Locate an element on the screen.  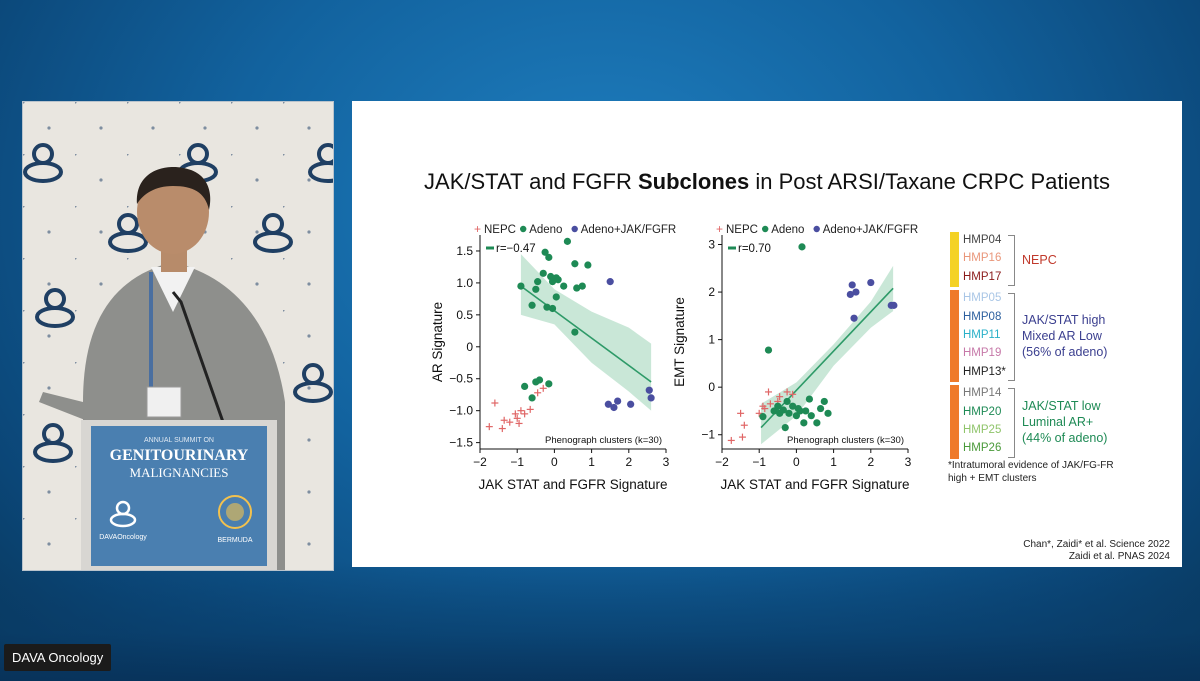
hmp-label: HMP25 is located at coordinates (982, 430).